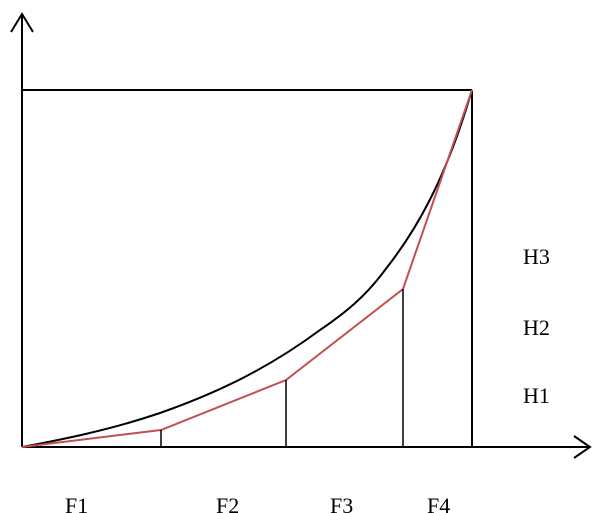 The image size is (598, 513). What do you see at coordinates (227, 503) in the screenshot?
I see `label-f2: F2` at bounding box center [227, 503].